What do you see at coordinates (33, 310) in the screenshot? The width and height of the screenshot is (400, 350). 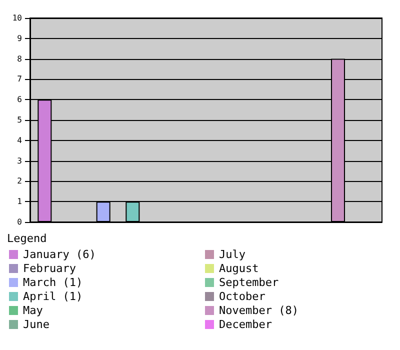 I see `legend-label: May` at bounding box center [33, 310].